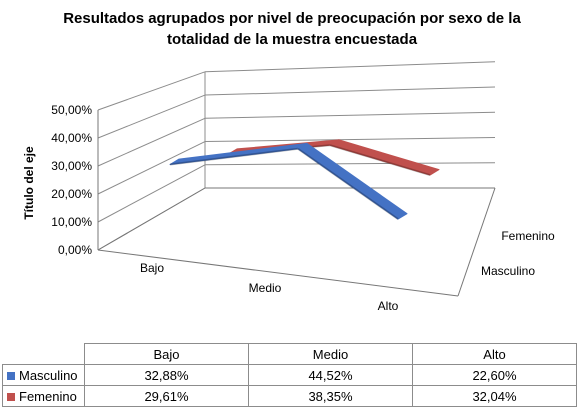 This screenshot has height=410, width=579. Describe the element at coordinates (11, 396) in the screenshot. I see `legend-swatch-femenino` at that location.